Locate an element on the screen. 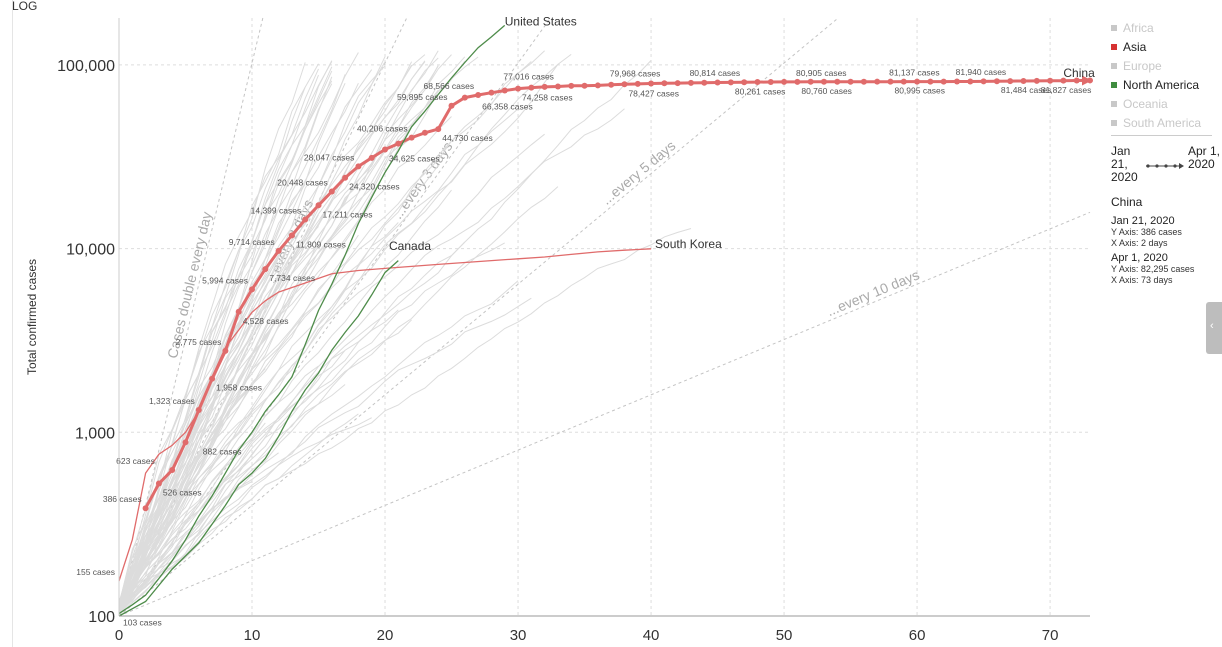 The image size is (1222, 647). data-label: 78,427 cases is located at coordinates (653, 93).